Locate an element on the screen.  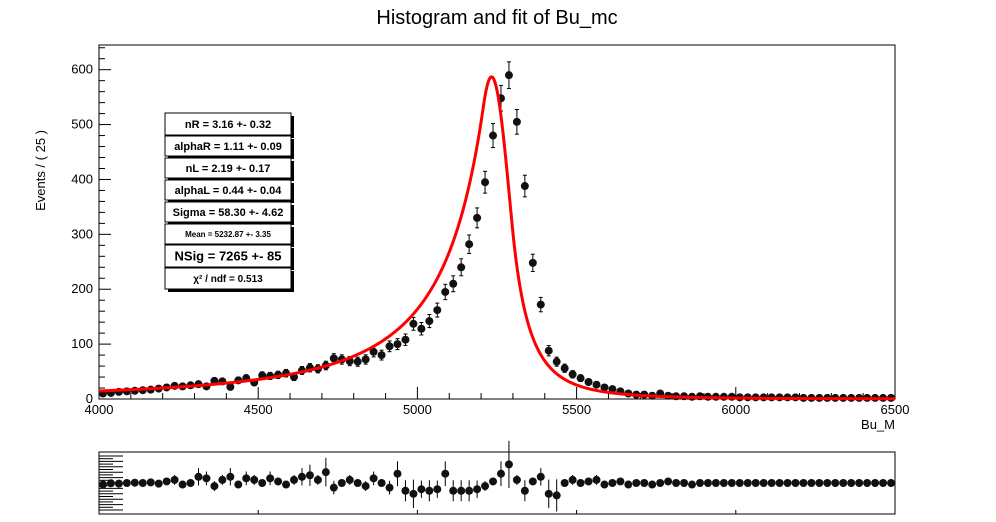
param-box-text: nR = 3.16 +- 0.32 is located at coordinates (228, 125).